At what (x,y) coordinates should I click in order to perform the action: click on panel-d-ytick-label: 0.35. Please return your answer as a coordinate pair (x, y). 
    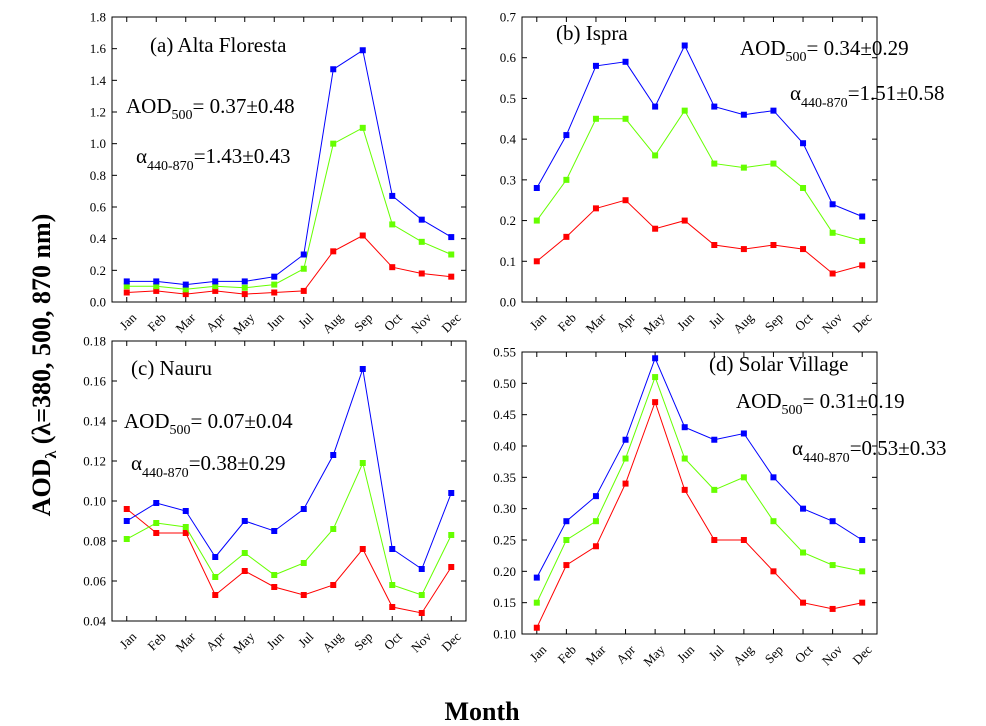
    Looking at the image, I should click on (504, 477).